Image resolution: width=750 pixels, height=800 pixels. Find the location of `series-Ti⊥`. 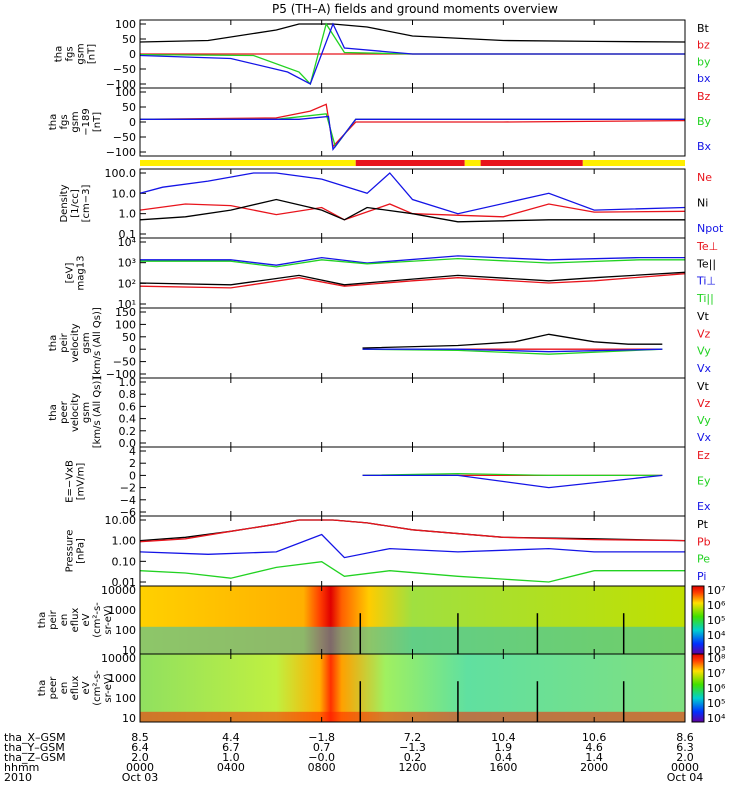

series-Ti⊥ is located at coordinates (412, 260).